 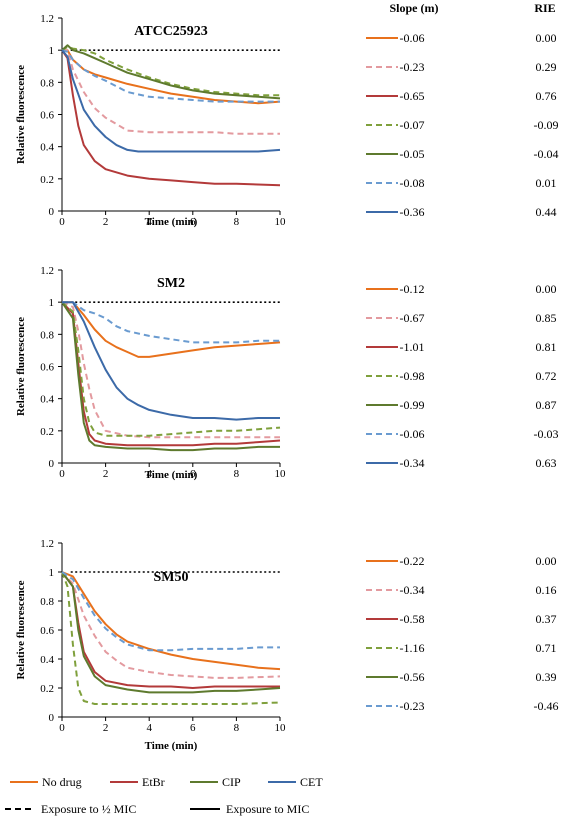 I want to click on legend-label: CIP, so click(x=231, y=782).